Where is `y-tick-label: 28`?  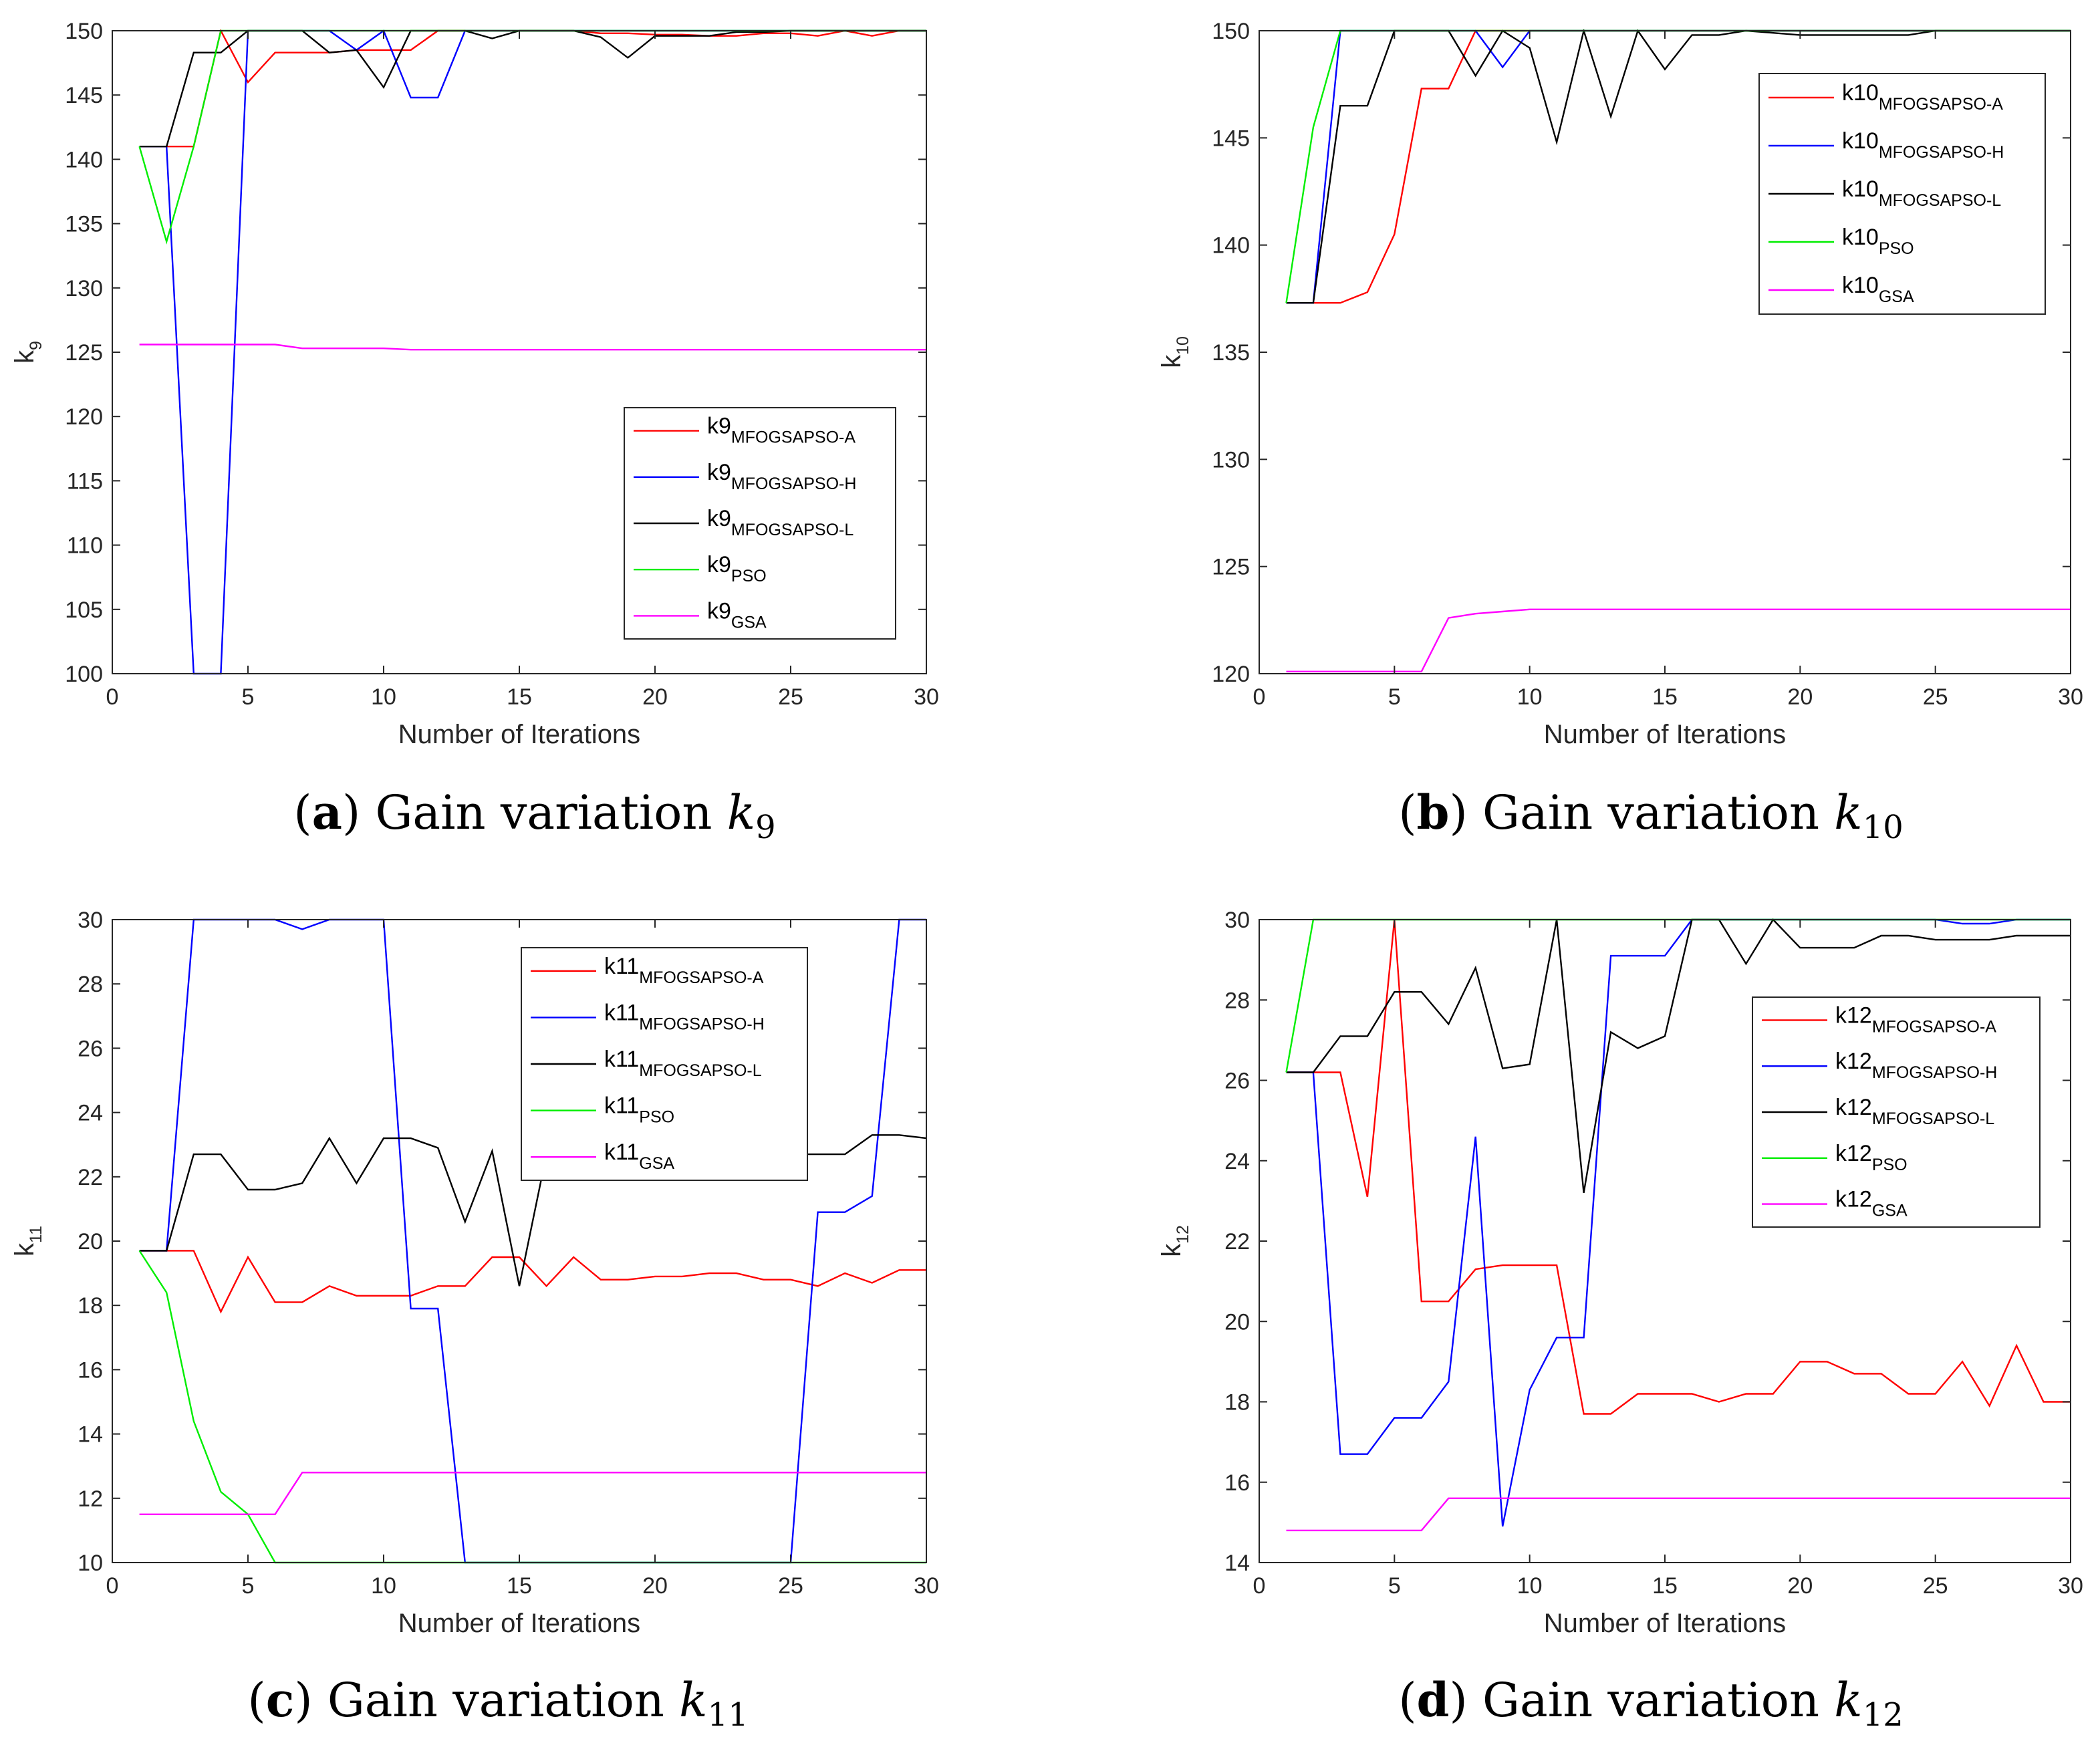
y-tick-label: 28 is located at coordinates (1237, 1001).